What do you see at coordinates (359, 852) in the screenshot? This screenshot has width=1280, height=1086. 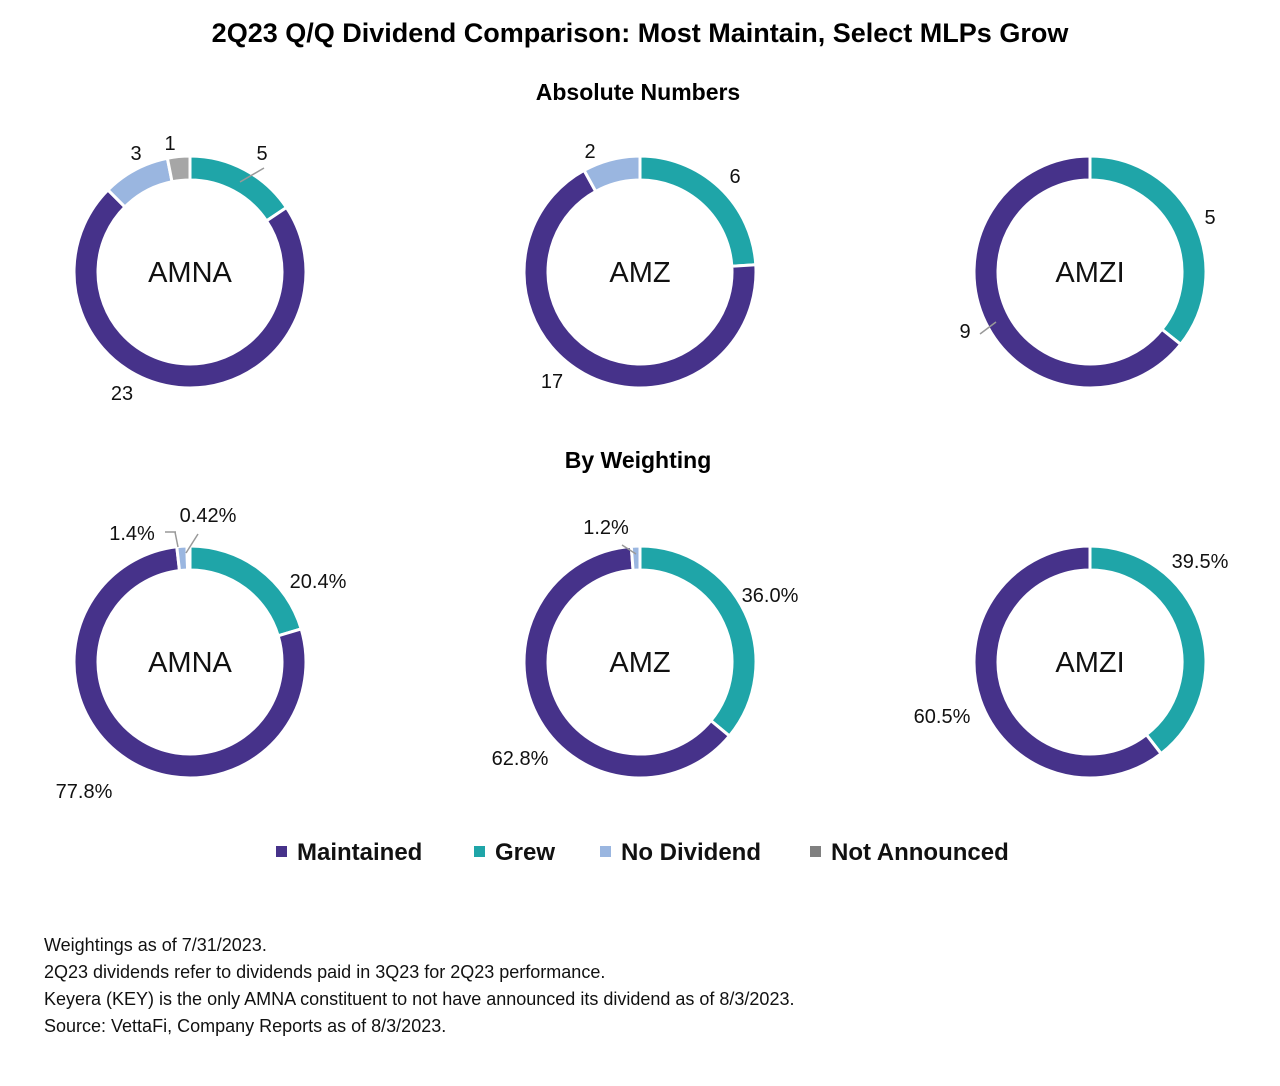 I see `legend-label: Maintained` at bounding box center [359, 852].